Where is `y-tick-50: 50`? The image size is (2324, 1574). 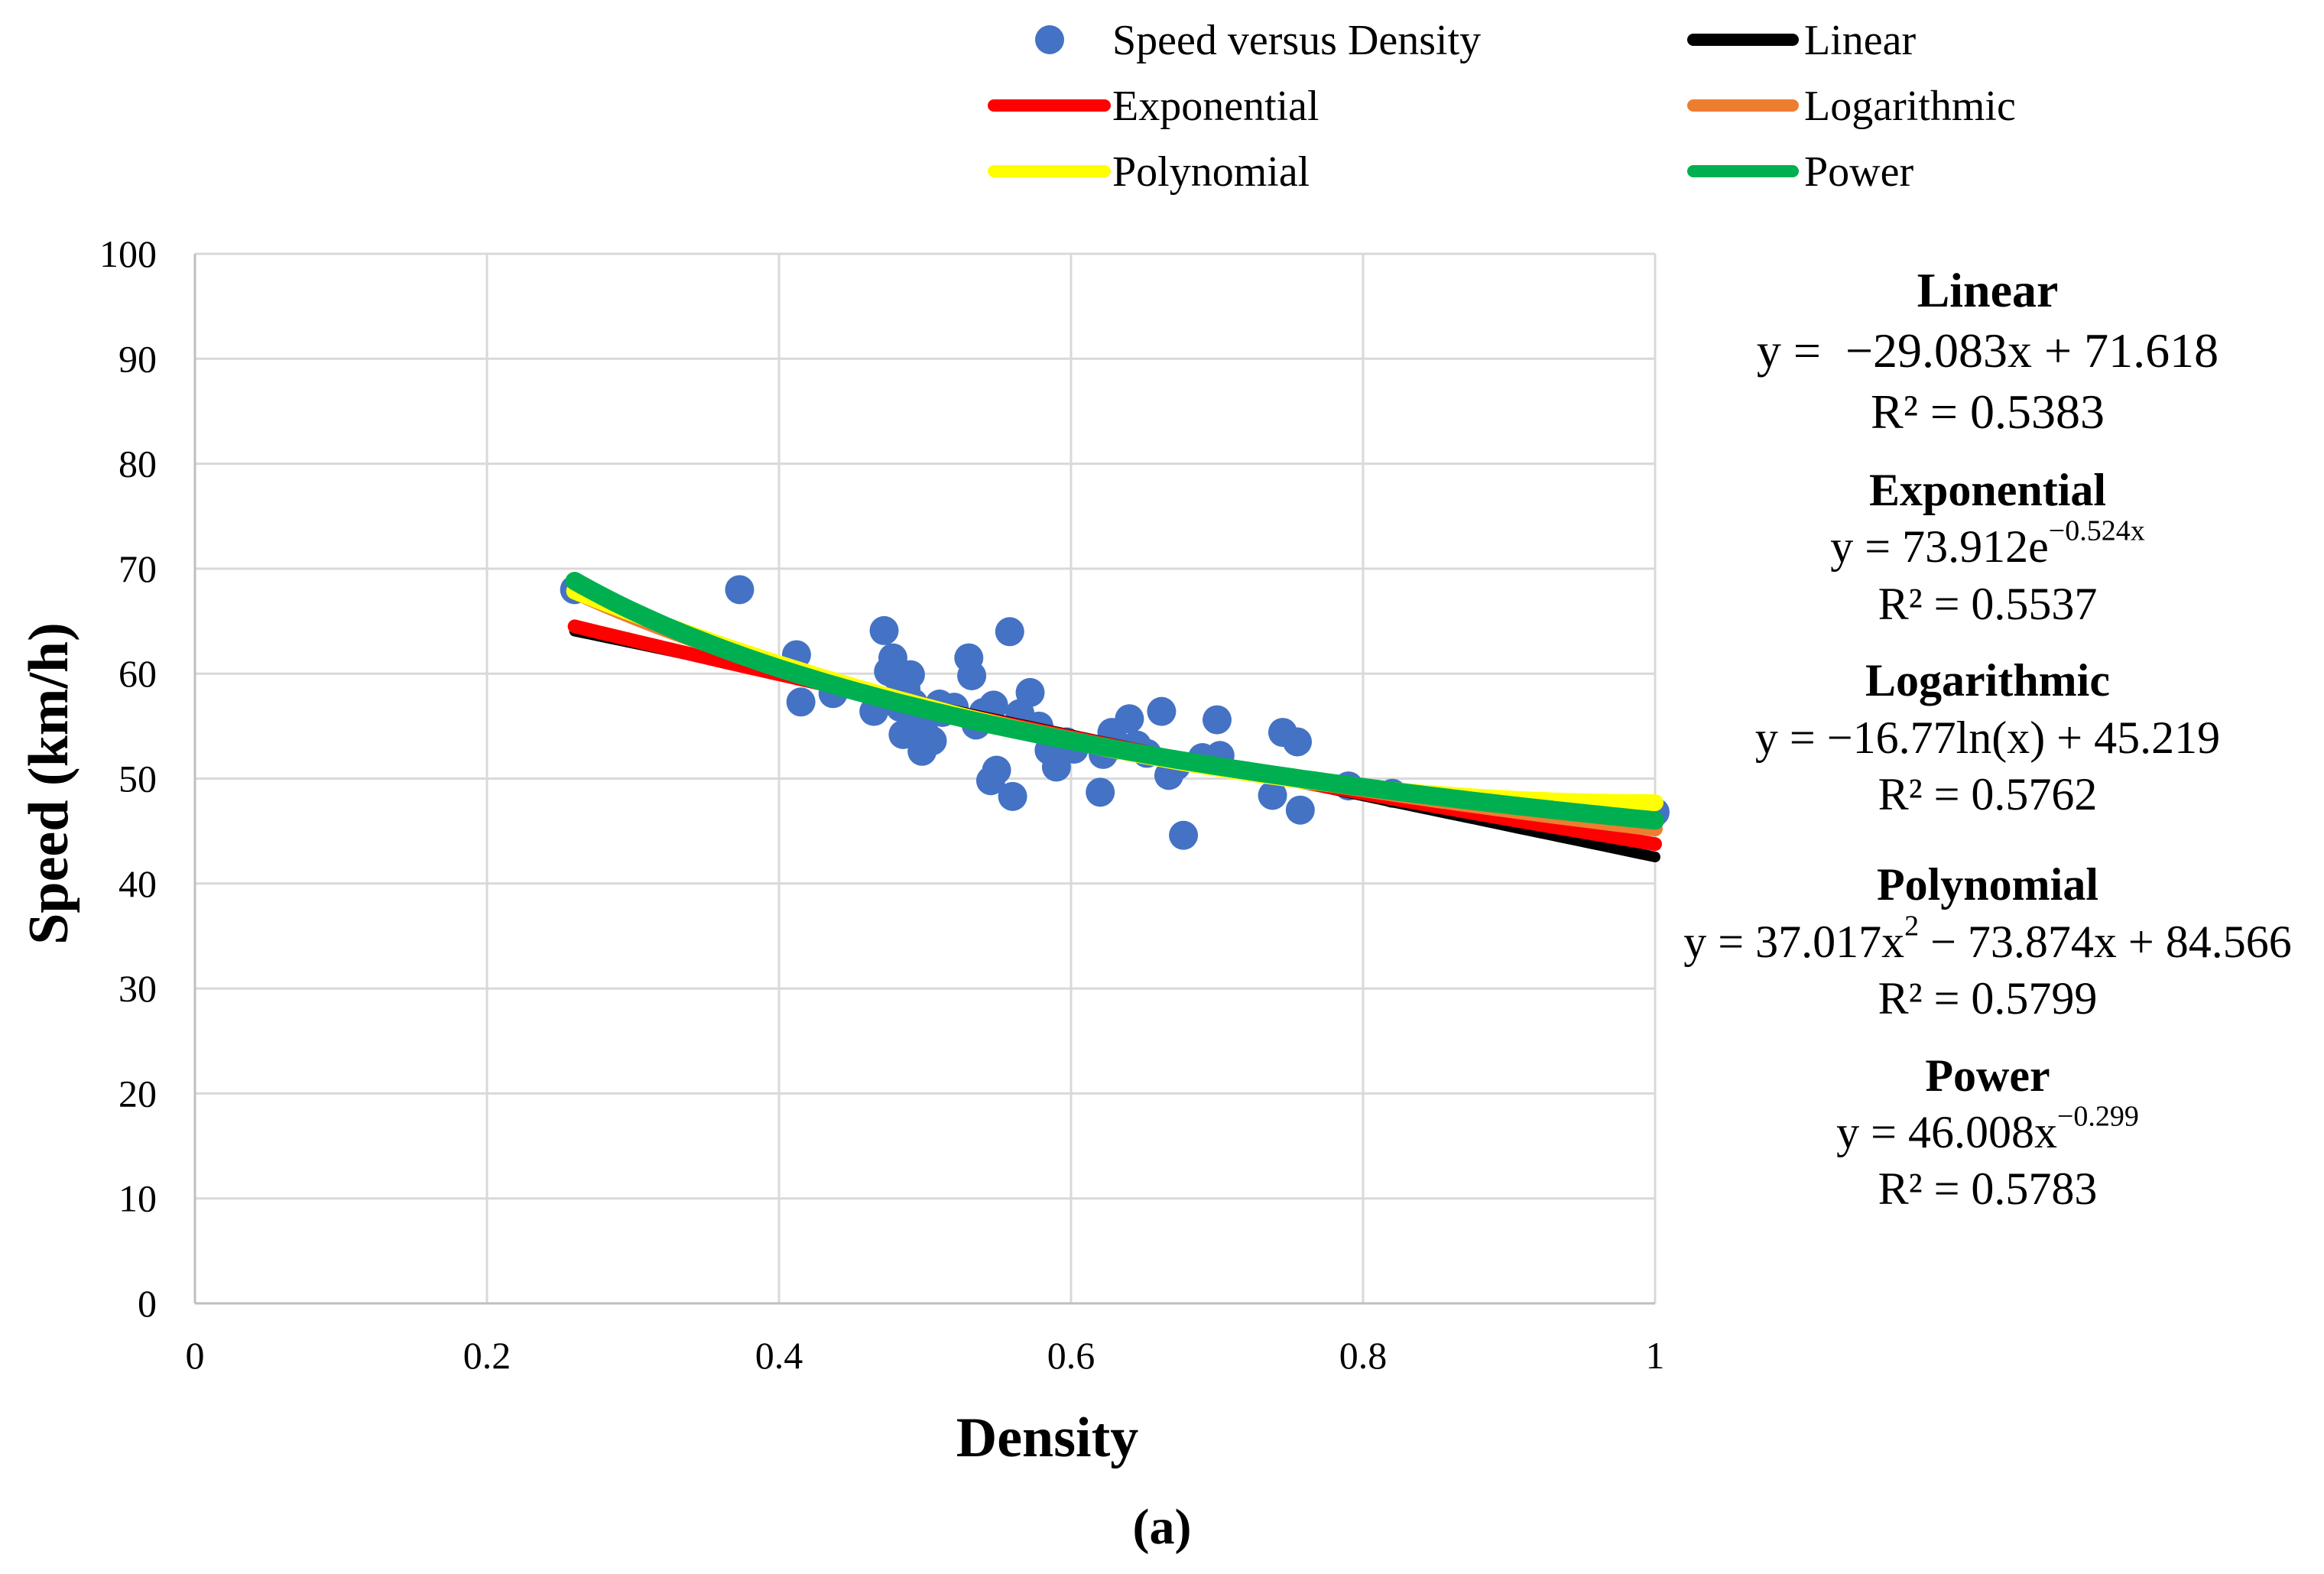 y-tick-50: 50 is located at coordinates (137, 779).